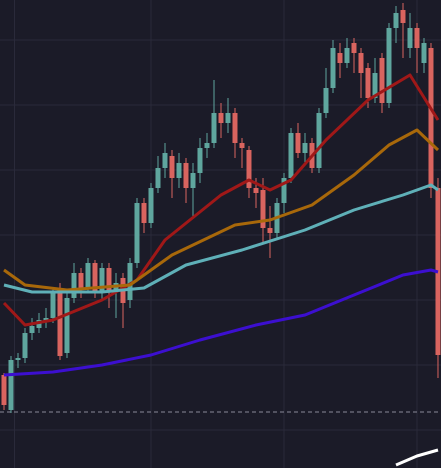 Image resolution: width=441 pixels, height=468 pixels. I want to click on moving-average-line, so click(417, 457).